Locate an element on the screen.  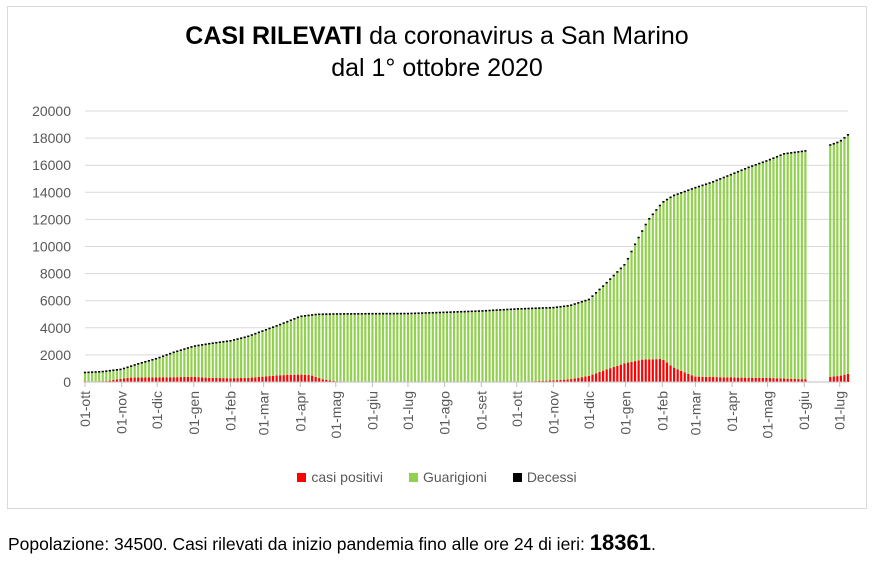
x-tick-label: 01-dic is located at coordinates (589, 410).